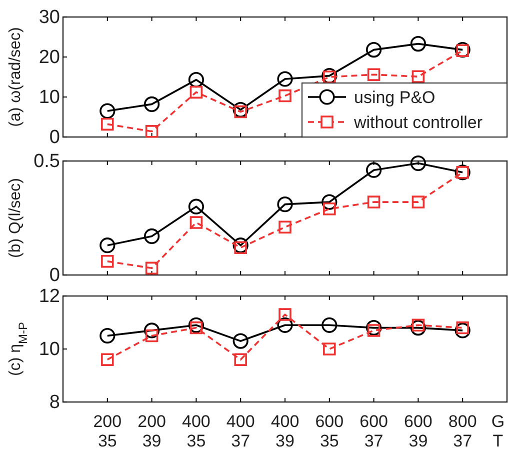 The height and width of the screenshot is (452, 509). Describe the element at coordinates (15, 218) in the screenshot. I see `y-axis-title: (b) Q(l/sec)` at that location.